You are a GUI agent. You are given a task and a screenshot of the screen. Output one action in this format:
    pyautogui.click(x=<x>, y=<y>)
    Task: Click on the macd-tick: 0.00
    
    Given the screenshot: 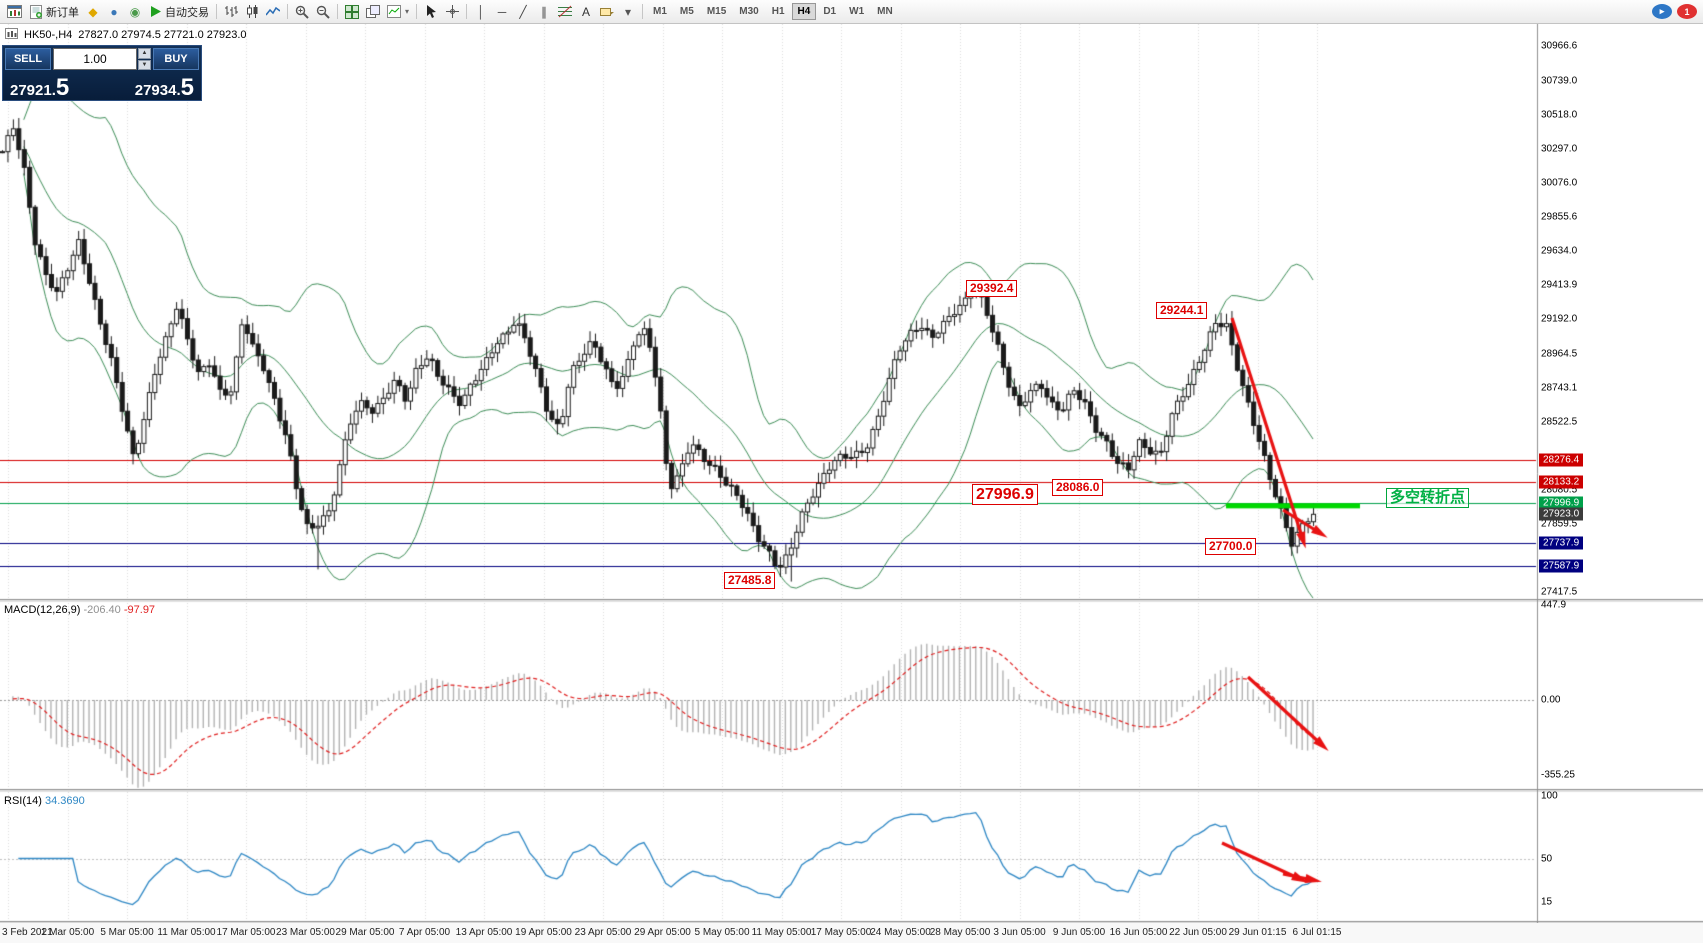 What is the action you would take?
    pyautogui.click(x=1551, y=700)
    